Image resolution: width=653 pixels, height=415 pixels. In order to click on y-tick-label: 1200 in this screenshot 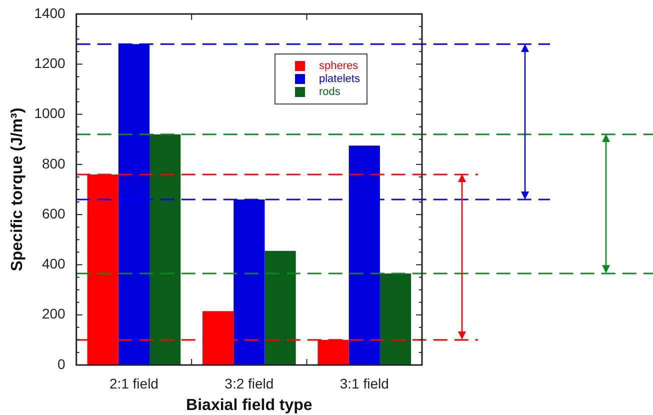, I will do `click(50, 63)`.